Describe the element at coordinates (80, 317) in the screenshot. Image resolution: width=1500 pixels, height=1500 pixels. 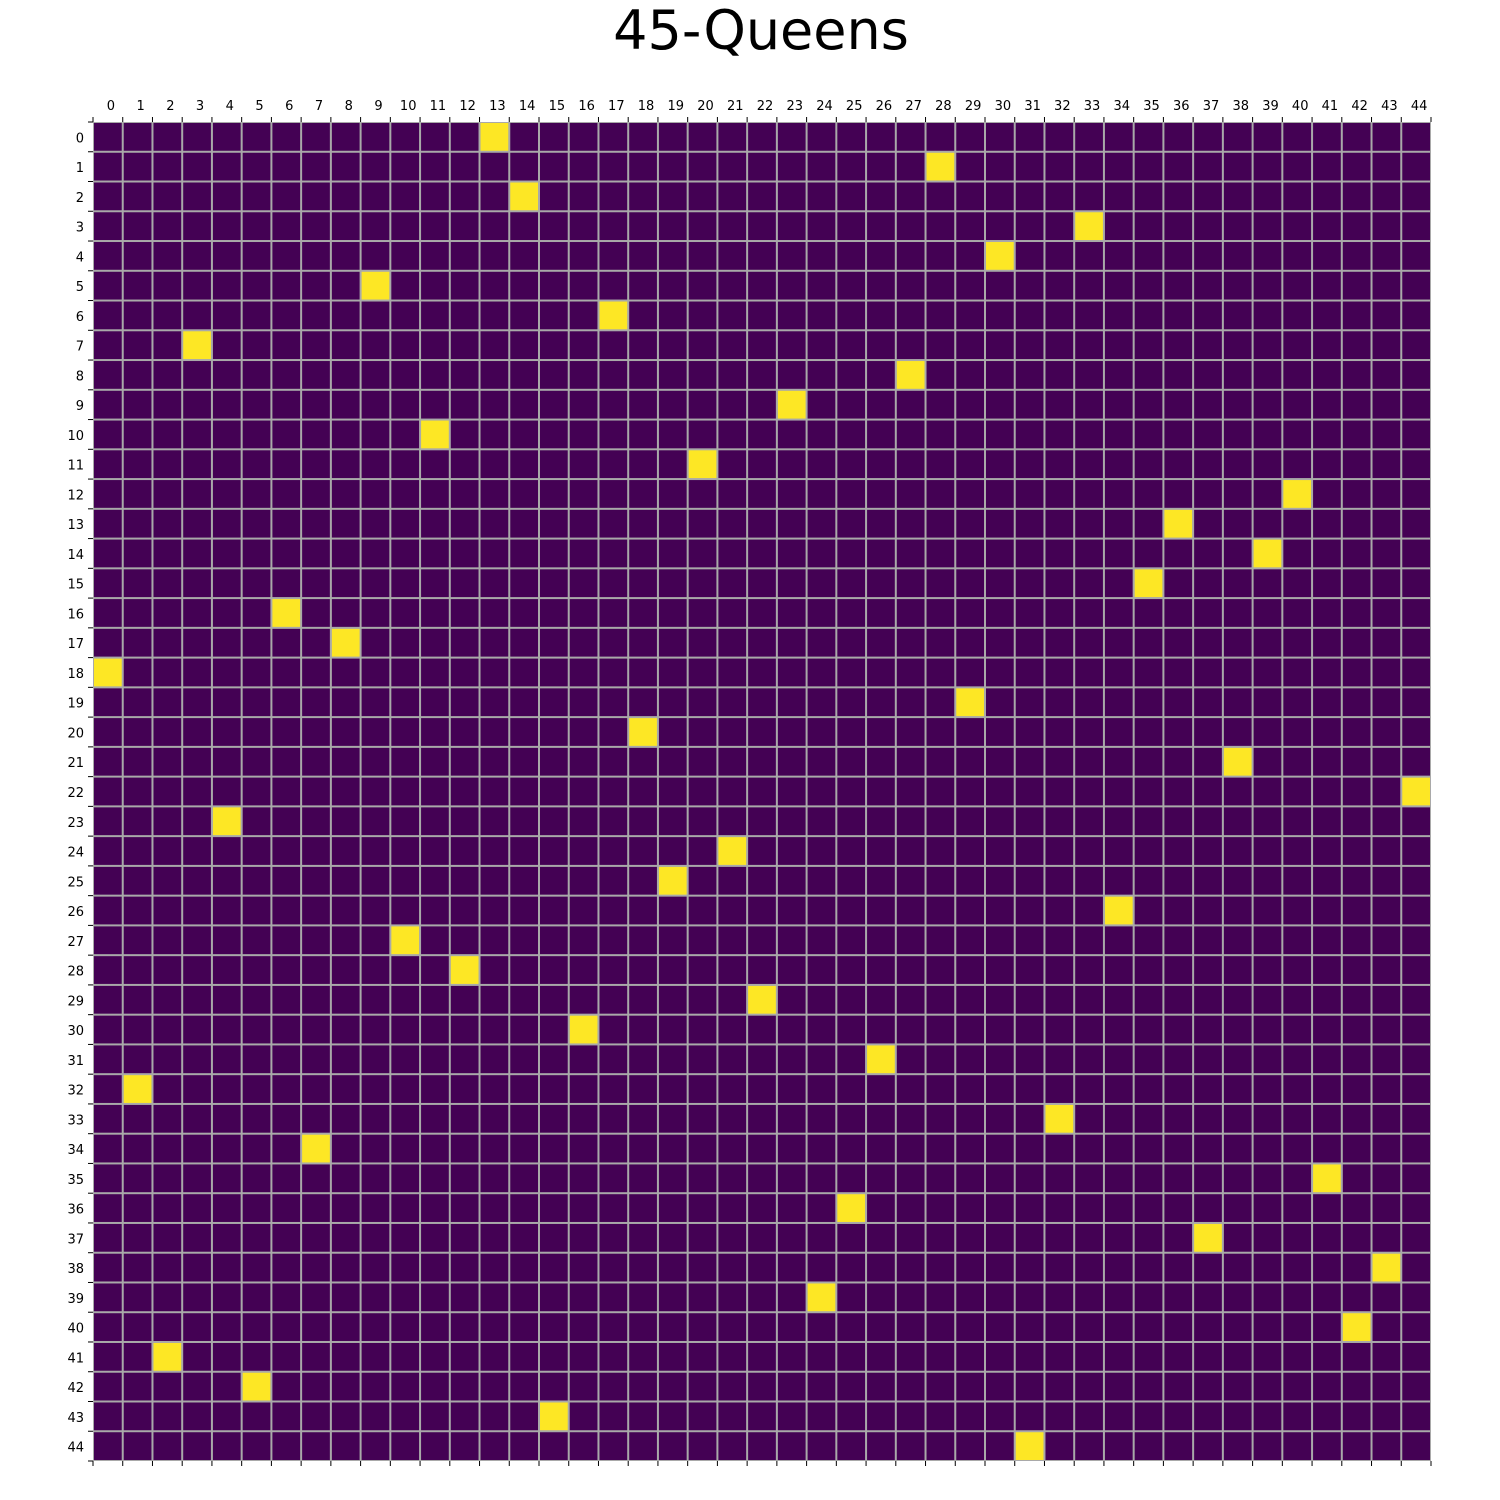
I see `row-label: 6` at that location.